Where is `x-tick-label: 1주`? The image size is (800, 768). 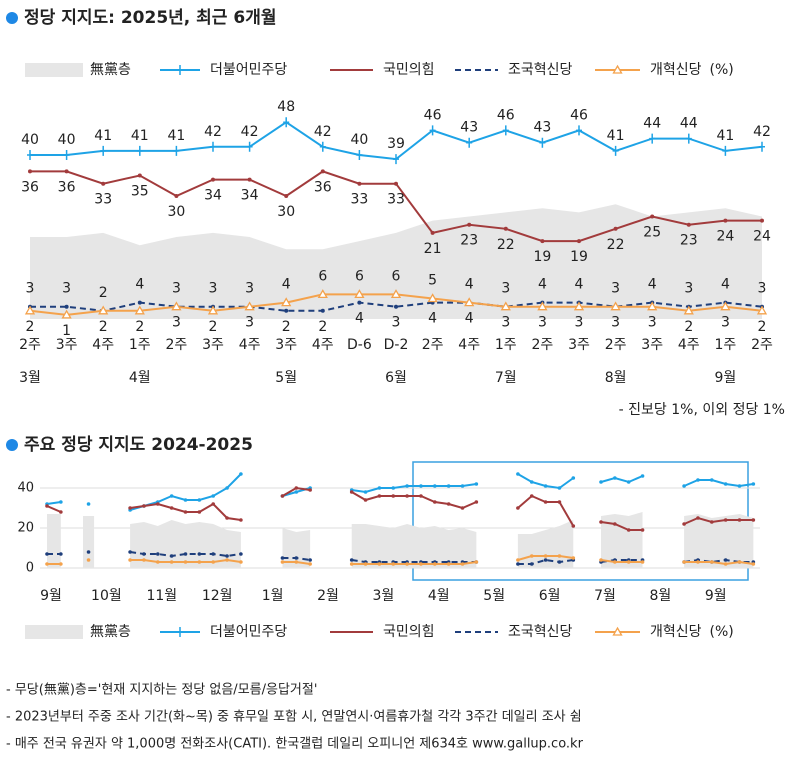
x-tick-label: 1주 is located at coordinates (506, 345).